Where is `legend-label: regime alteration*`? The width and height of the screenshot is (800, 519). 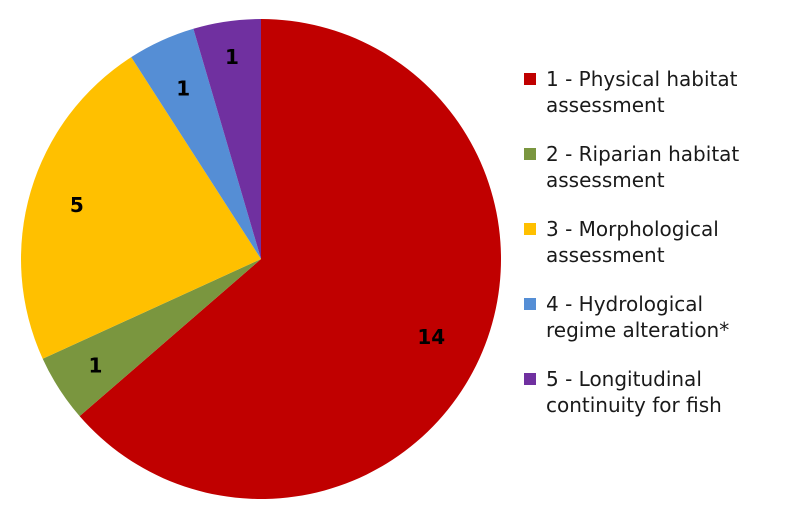
legend-label: regime alteration* is located at coordinates (638, 330).